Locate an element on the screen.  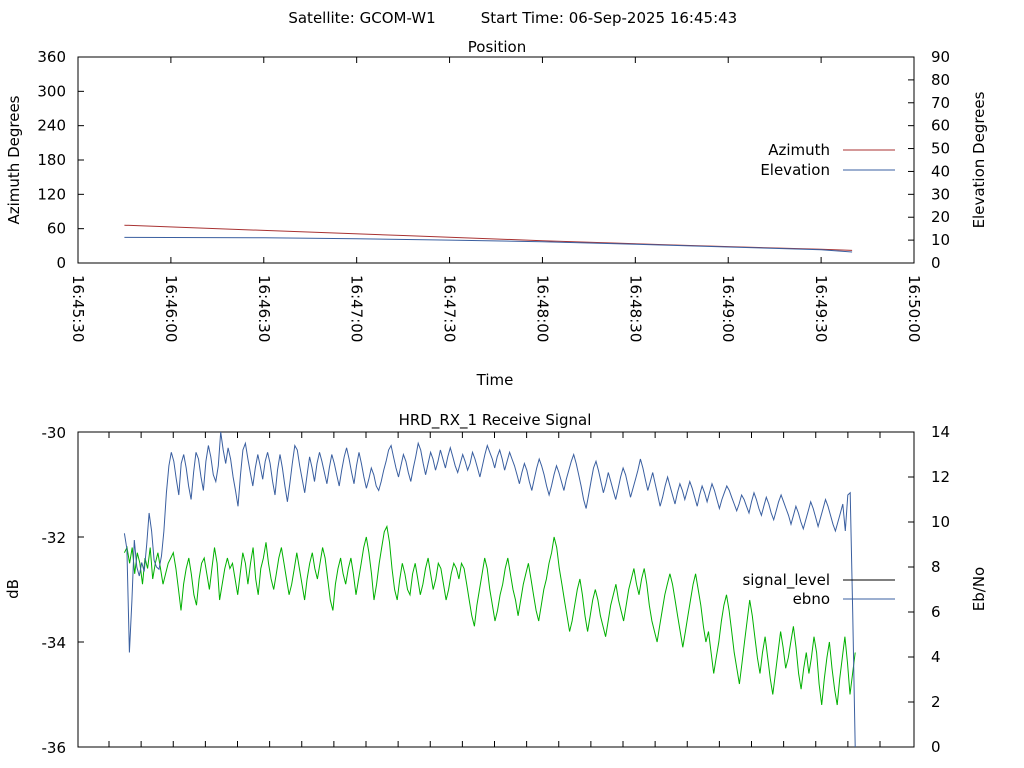
elevation-axis-label: Elevation Degrees is located at coordinates (979, 159).